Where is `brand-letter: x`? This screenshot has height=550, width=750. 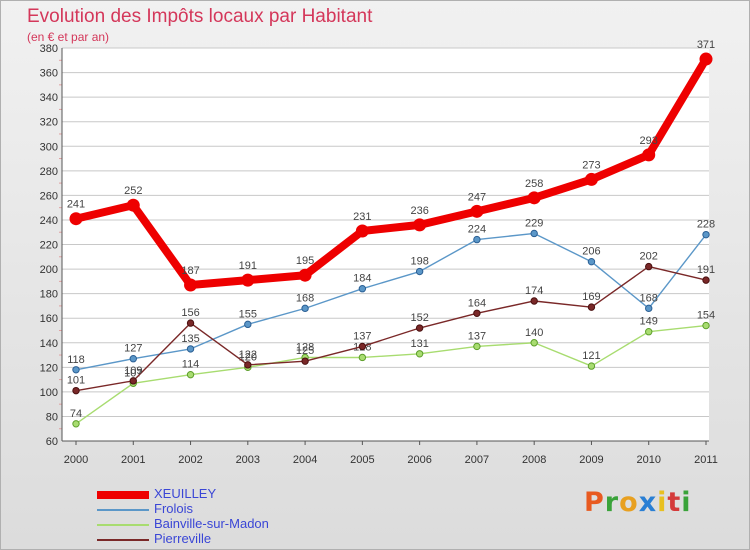 brand-letter: x is located at coordinates (648, 502).